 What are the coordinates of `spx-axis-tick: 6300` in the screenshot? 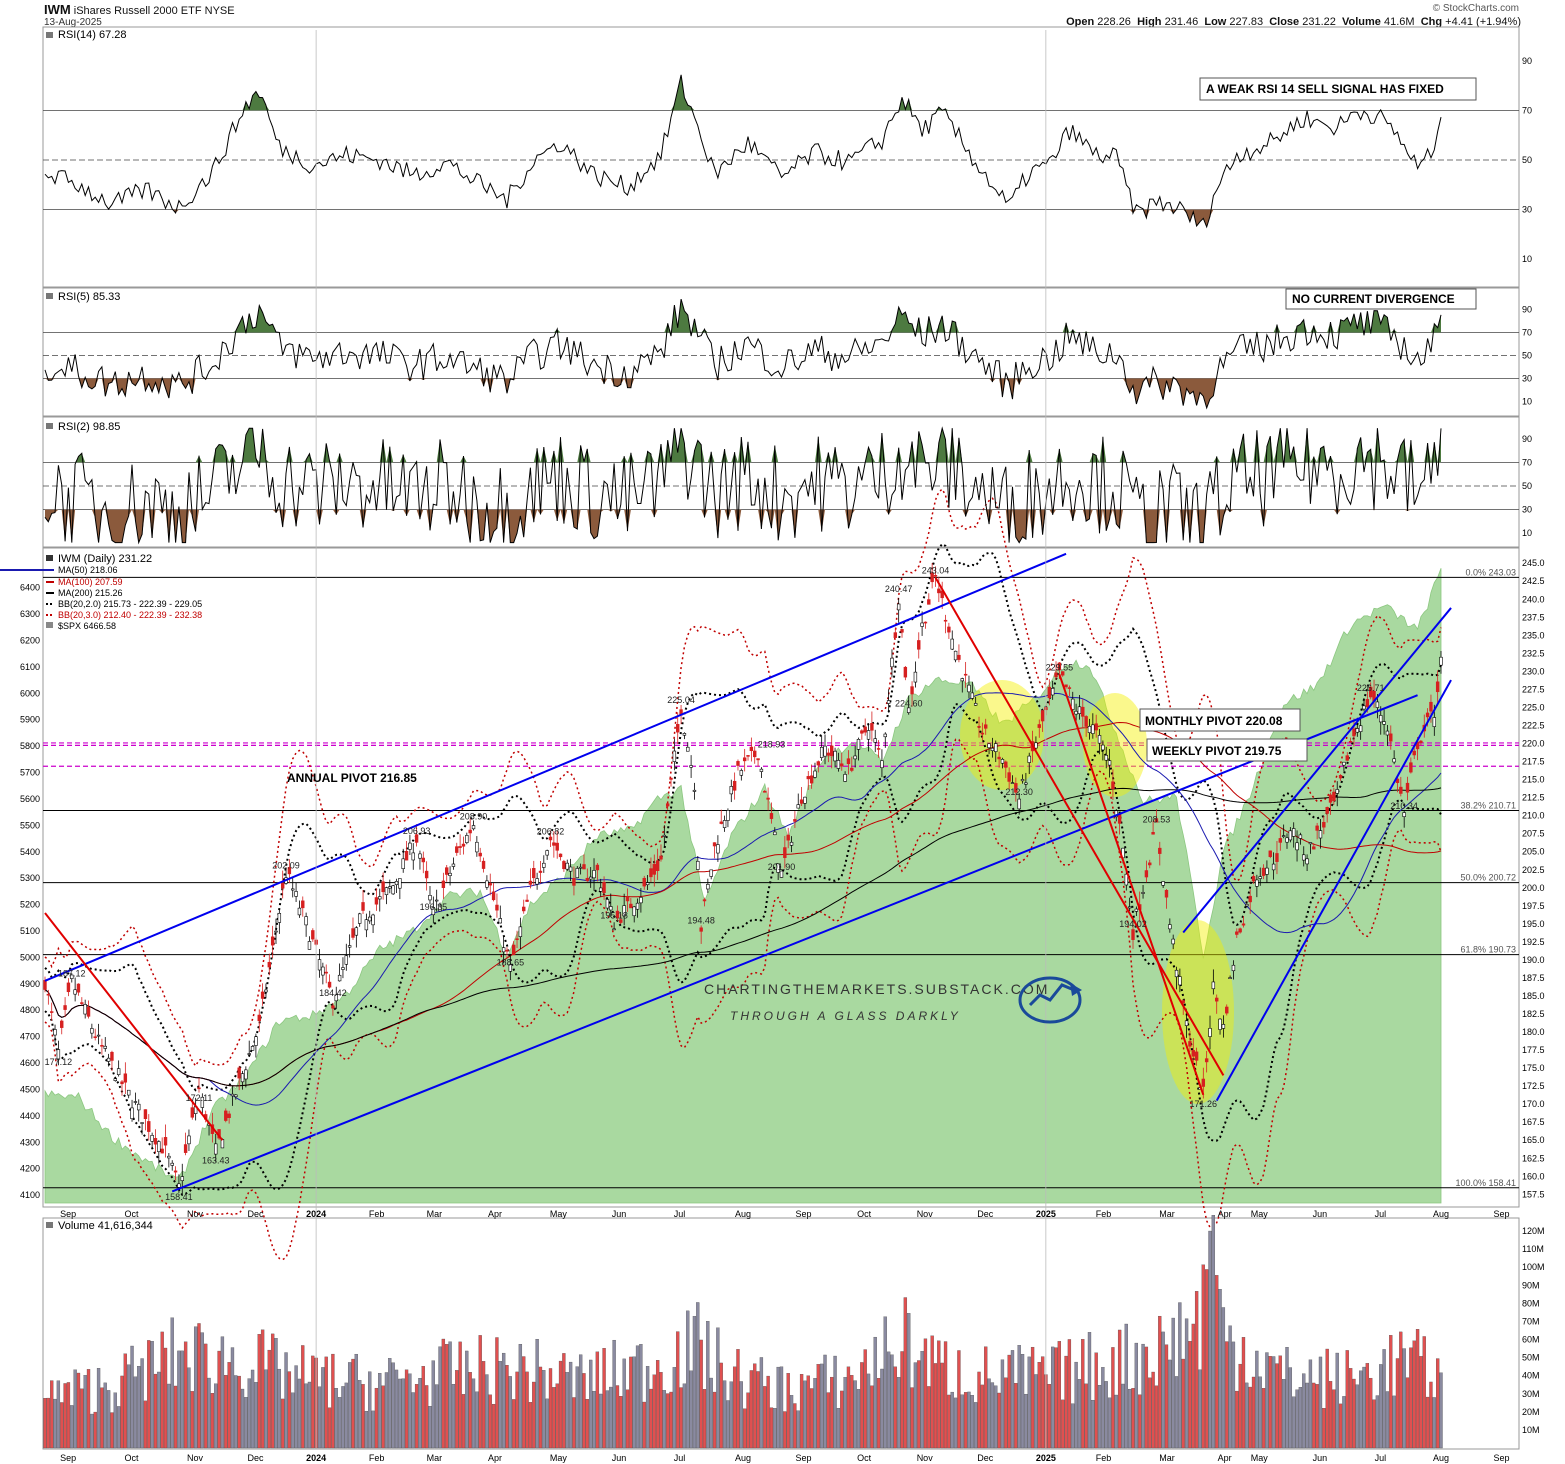 It's located at (30, 614).